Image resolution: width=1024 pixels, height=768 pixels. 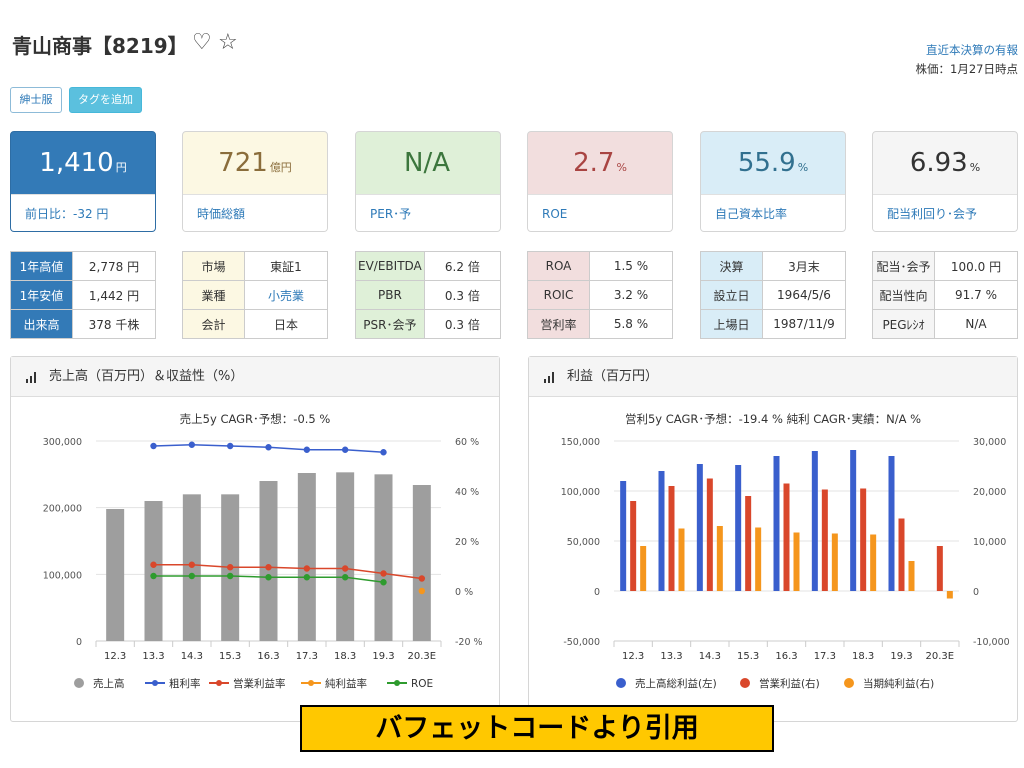 I want to click on metric-number: 55.9, so click(x=766, y=163).